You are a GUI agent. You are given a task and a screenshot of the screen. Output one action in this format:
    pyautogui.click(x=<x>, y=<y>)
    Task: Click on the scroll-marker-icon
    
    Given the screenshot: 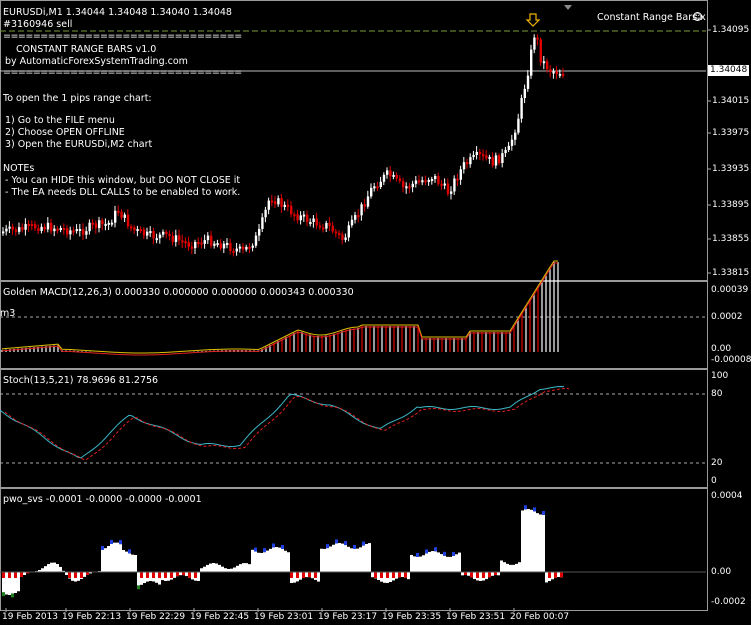 What is the action you would take?
    pyautogui.click(x=568, y=7)
    